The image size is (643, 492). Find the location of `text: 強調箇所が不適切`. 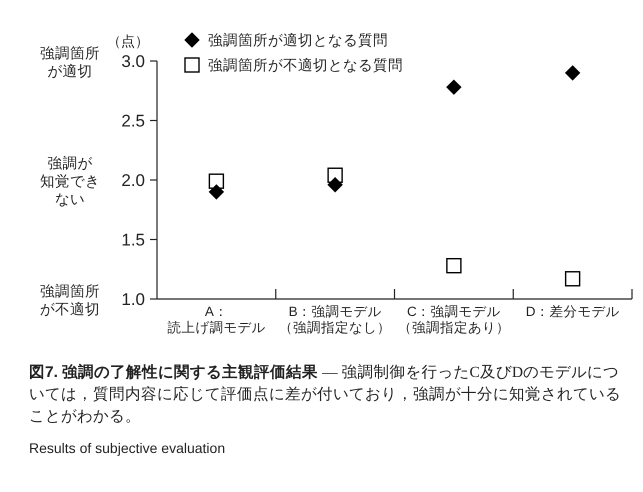

text: 強調箇所が不適切 is located at coordinates (70, 301).